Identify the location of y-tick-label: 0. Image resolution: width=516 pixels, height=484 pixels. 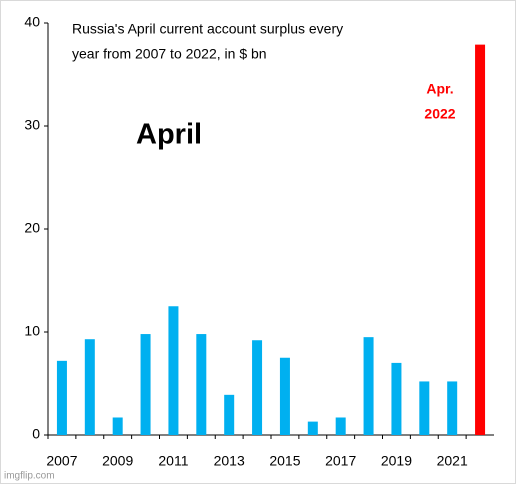
(36, 434).